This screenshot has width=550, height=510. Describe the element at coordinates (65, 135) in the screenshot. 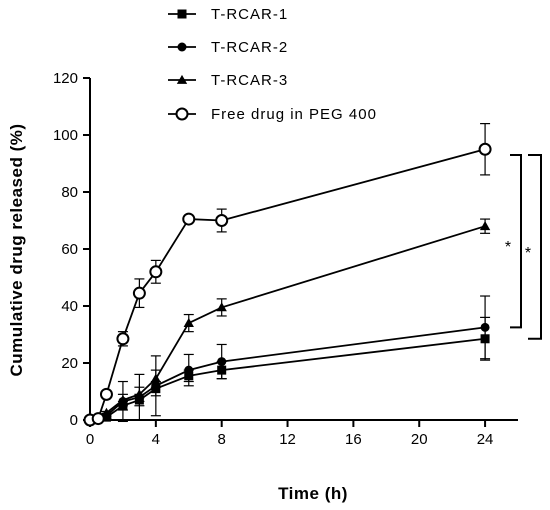

I see `y-tick-label: 100` at that location.